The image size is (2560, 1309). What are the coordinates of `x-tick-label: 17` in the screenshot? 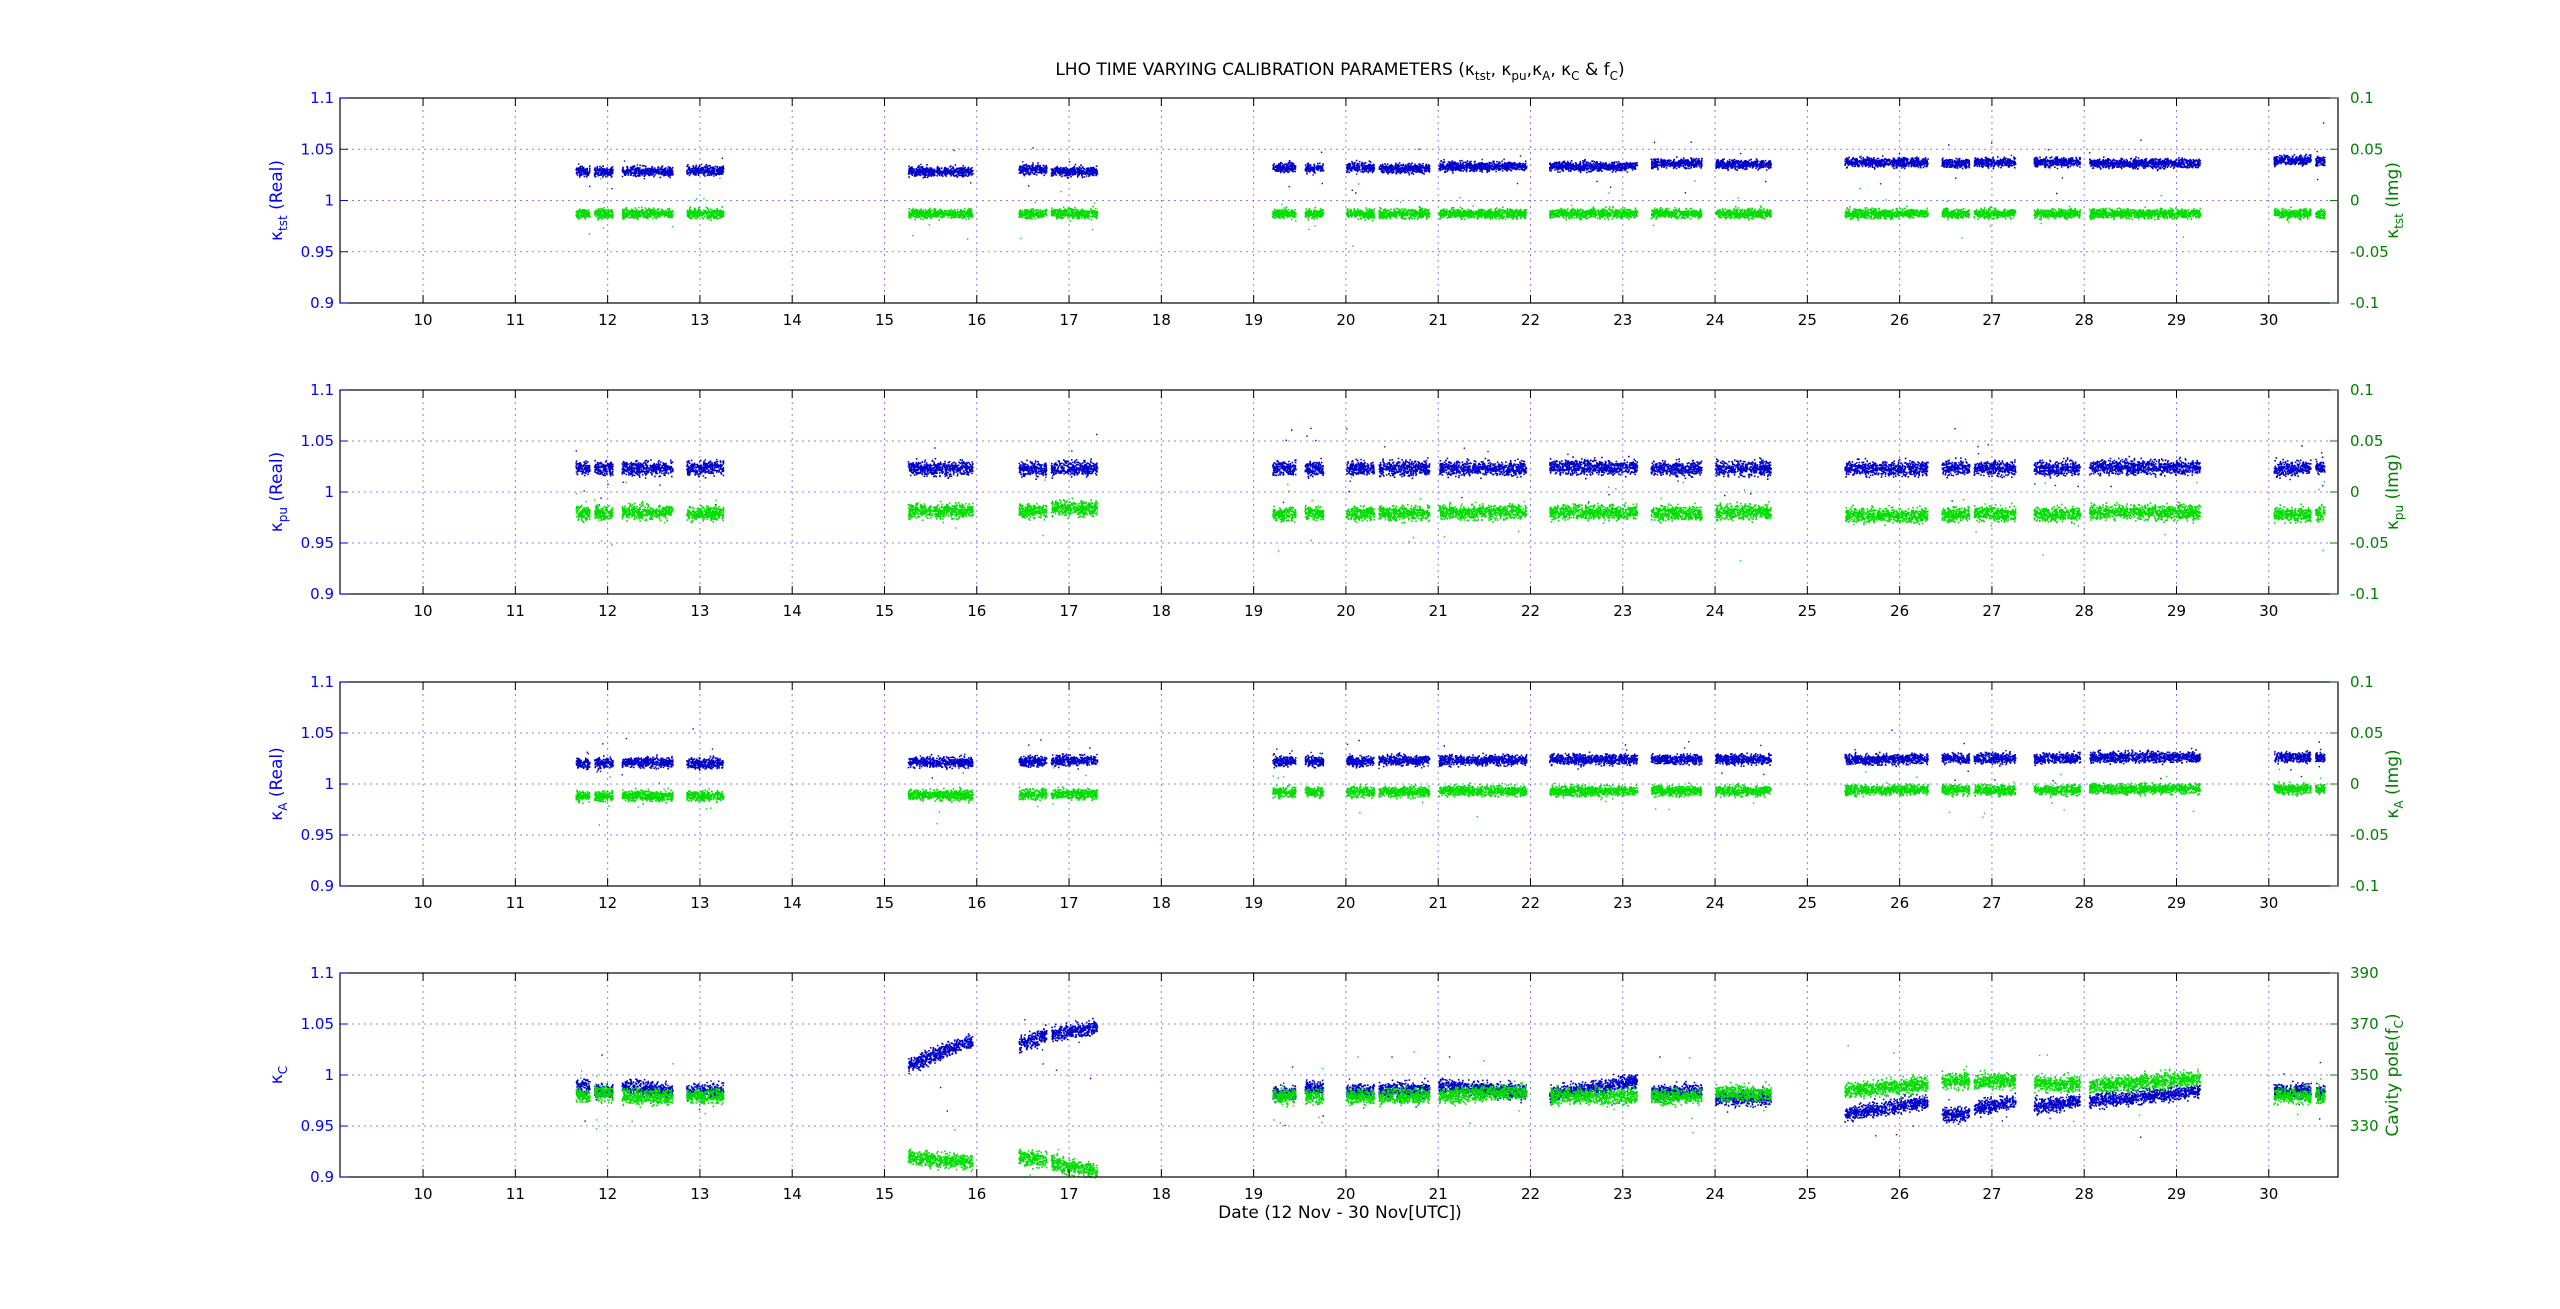 It's located at (1069, 1194).